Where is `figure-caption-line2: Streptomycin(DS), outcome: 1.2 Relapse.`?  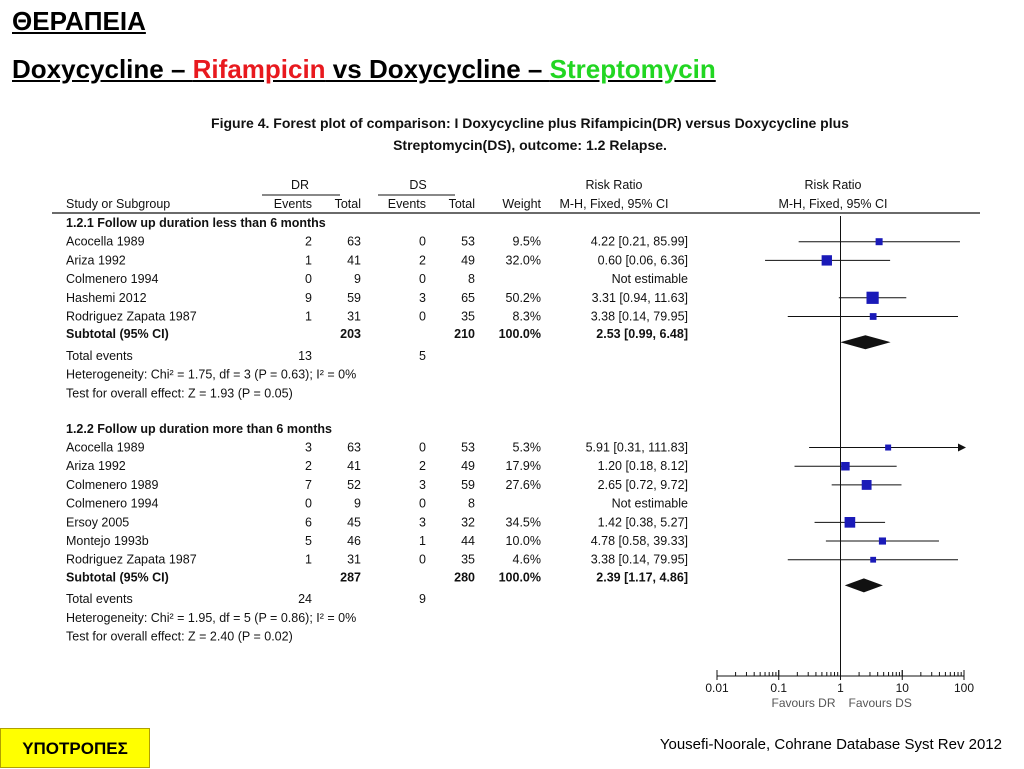
figure-caption-line2: Streptomycin(DS), outcome: 1.2 Relapse. is located at coordinates (530, 145).